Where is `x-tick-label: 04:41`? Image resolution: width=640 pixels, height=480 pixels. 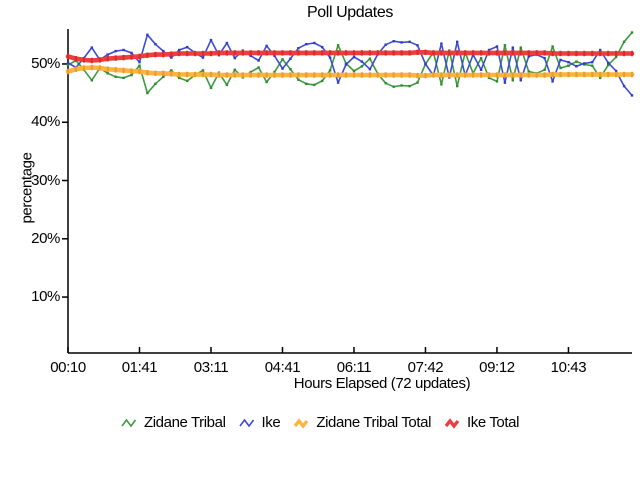
x-tick-label: 04:41 is located at coordinates (282, 367).